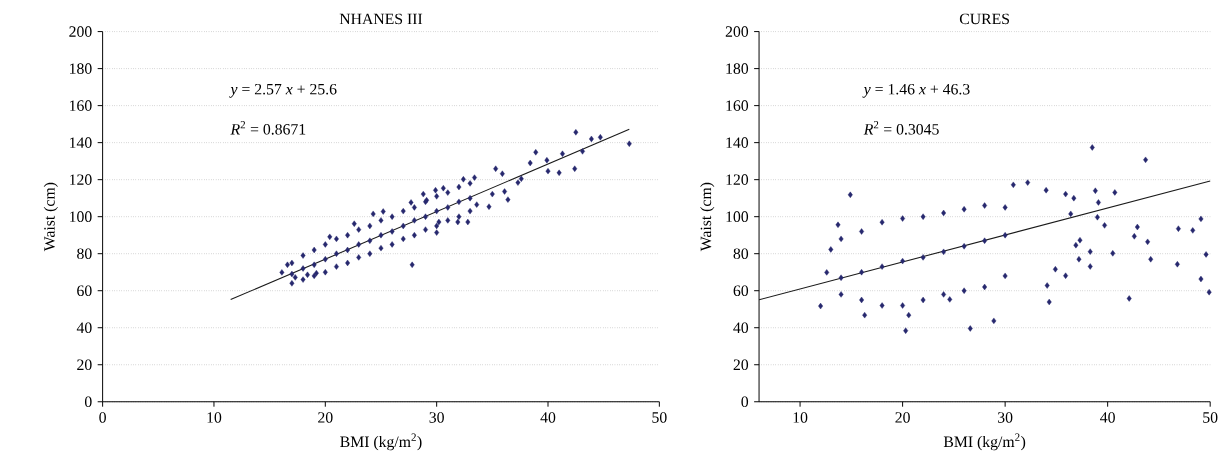 Image resolution: width=1224 pixels, height=471 pixels. What do you see at coordinates (268, 128) in the screenshot?
I see `annotation: R$^{2}$ = 0.8671` at bounding box center [268, 128].